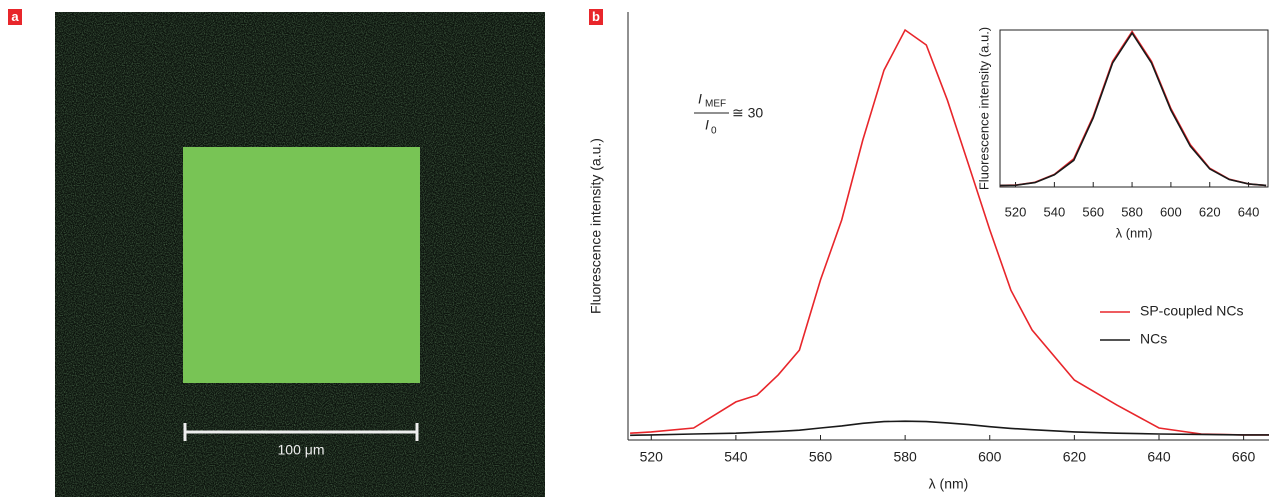  What do you see at coordinates (700, 99) in the screenshot?
I see `annotation-numerator: I` at bounding box center [700, 99].